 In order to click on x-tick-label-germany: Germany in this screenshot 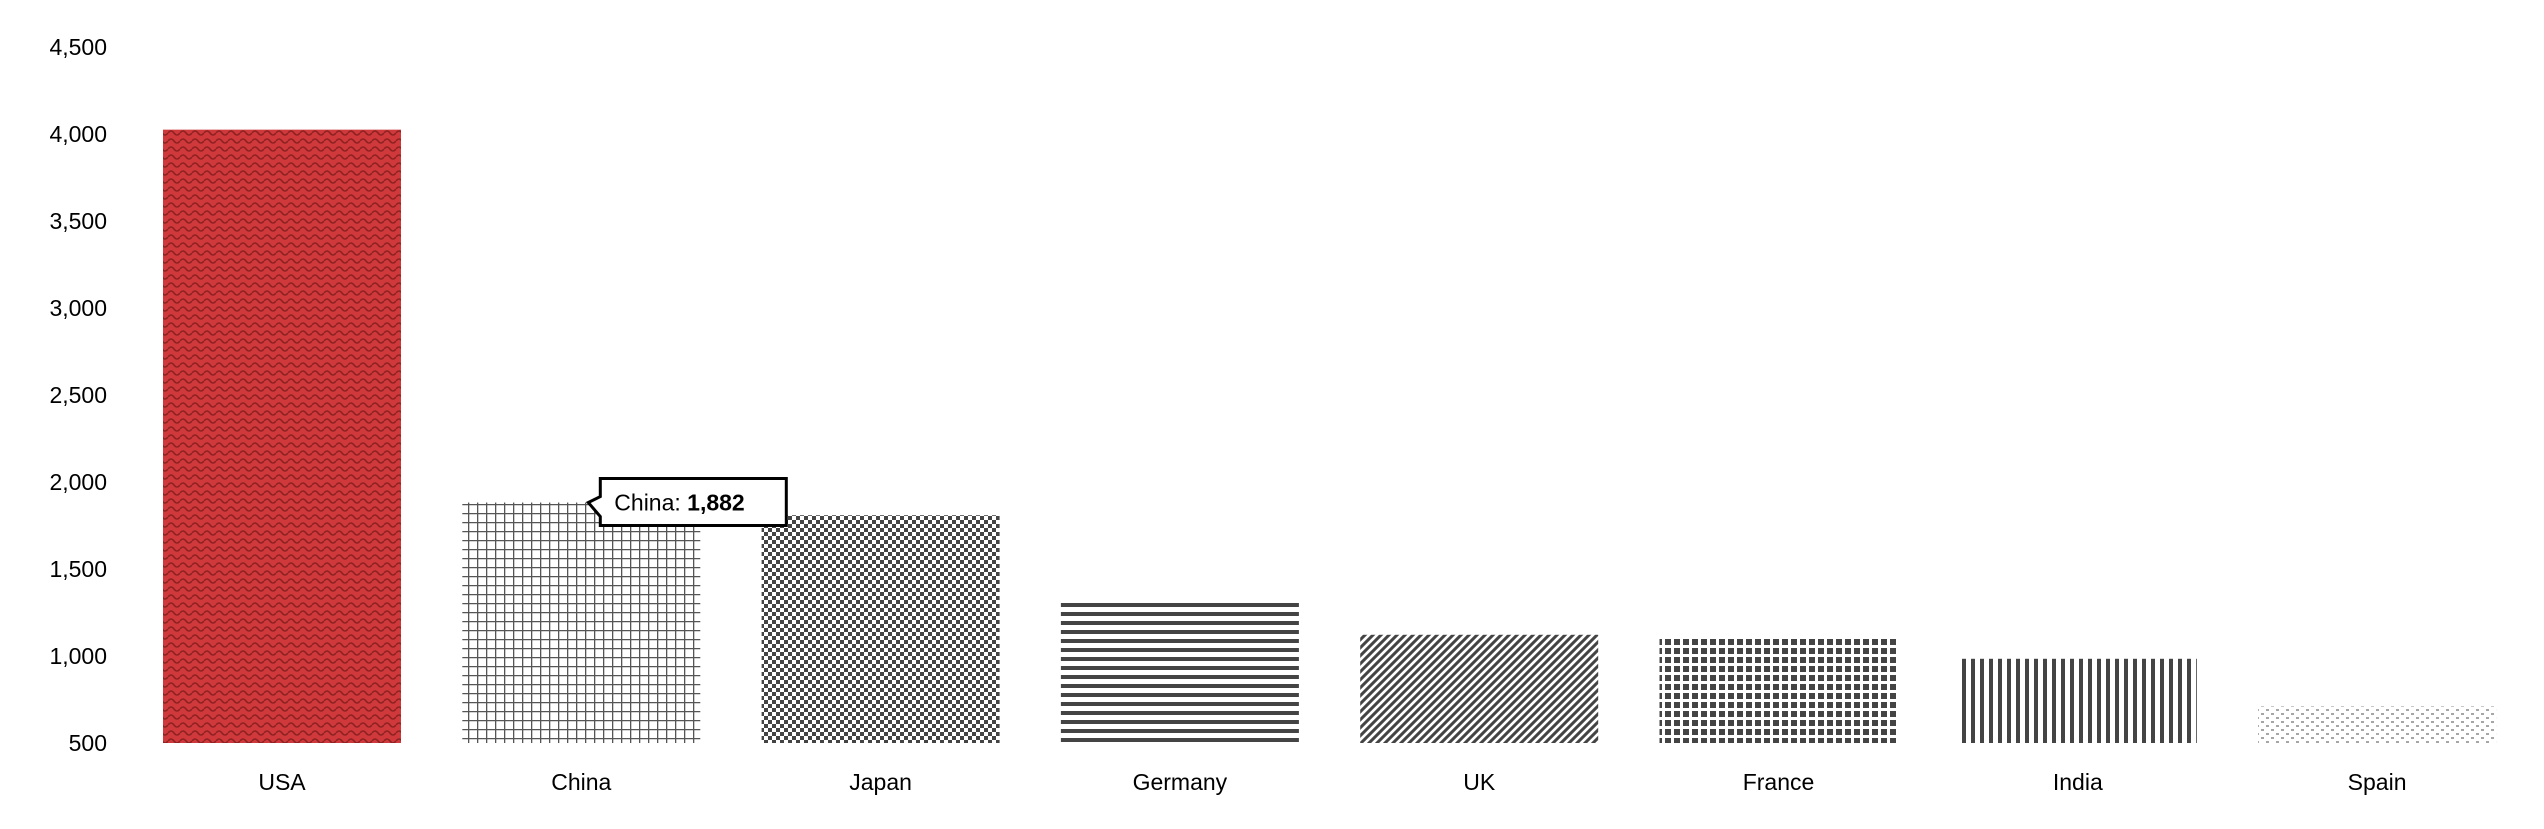, I will do `click(1180, 782)`.